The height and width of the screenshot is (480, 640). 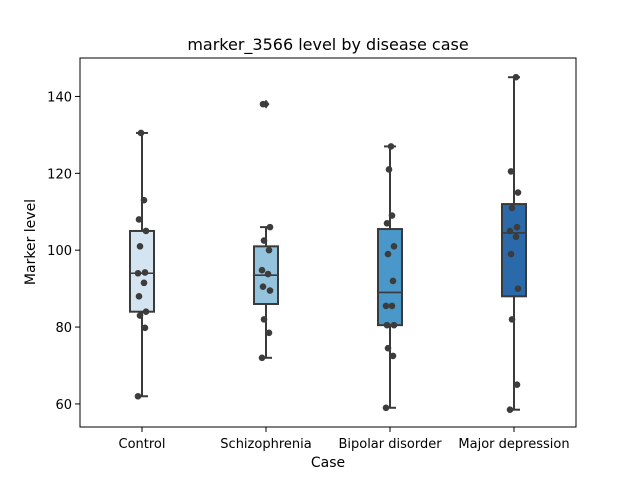 I want to click on y-axis: 60 80 100 120 140, so click(x=63, y=251).